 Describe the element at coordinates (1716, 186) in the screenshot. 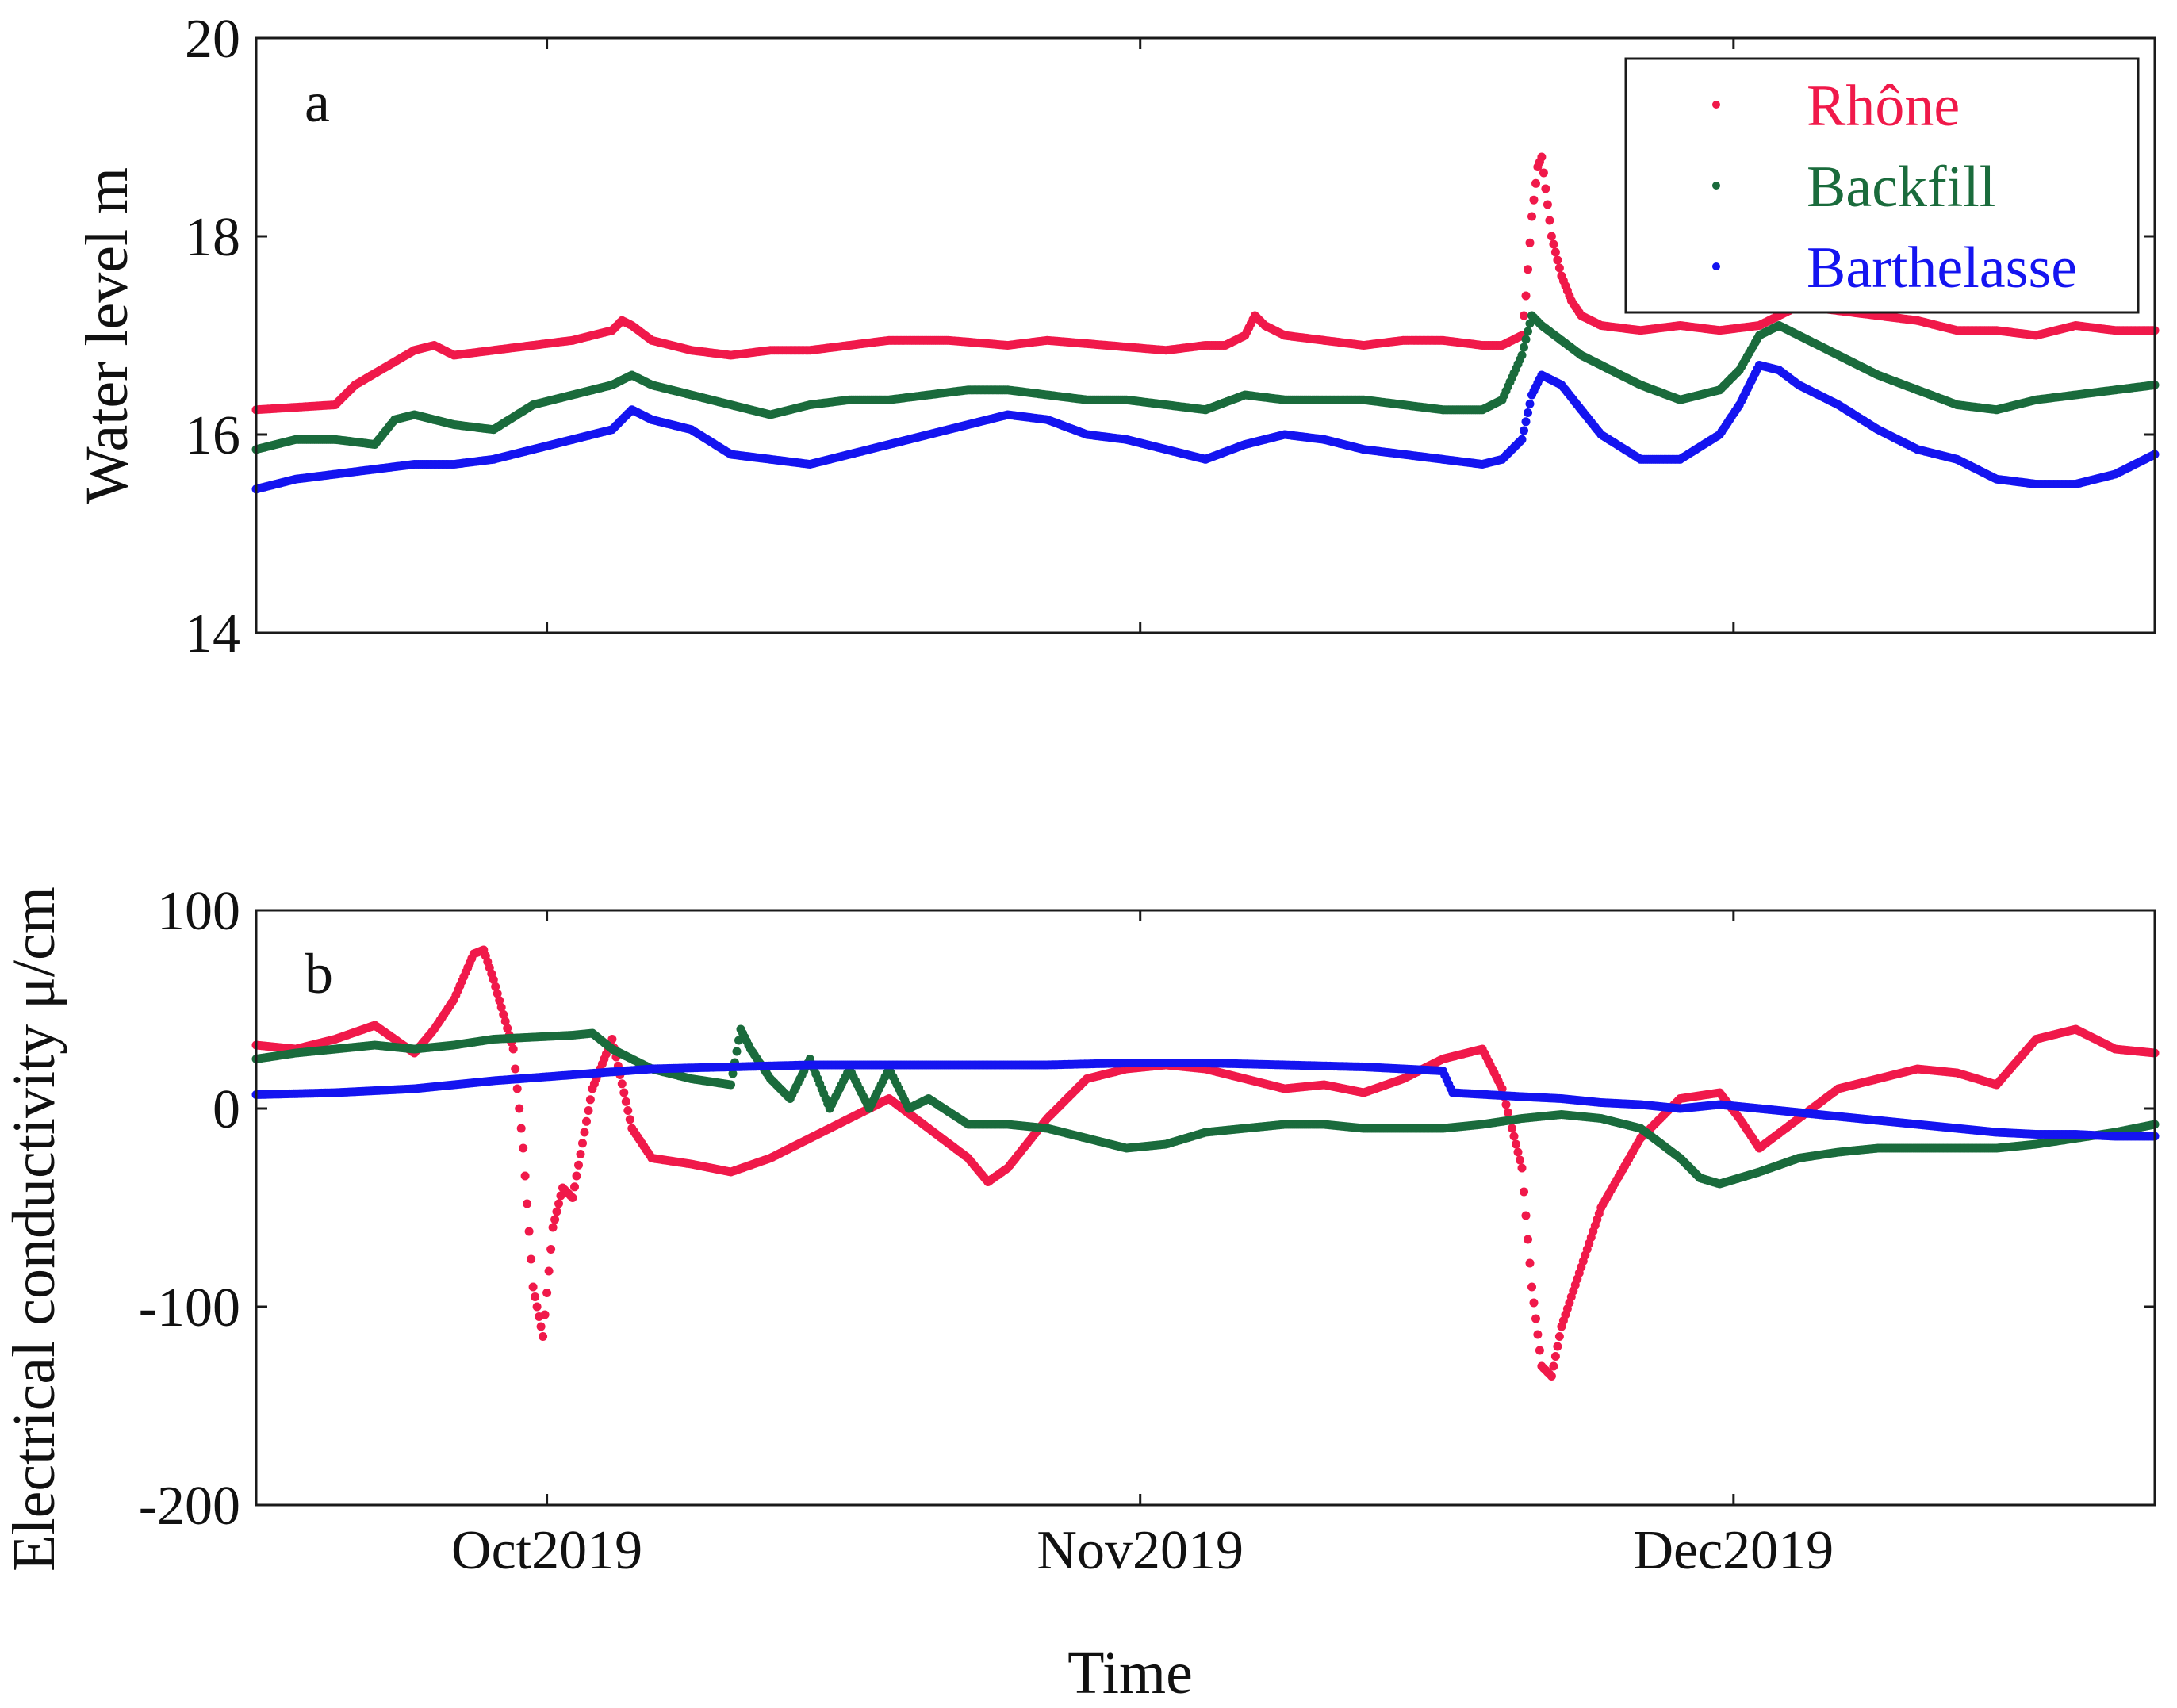

I see `legend-marker-backfill` at that location.